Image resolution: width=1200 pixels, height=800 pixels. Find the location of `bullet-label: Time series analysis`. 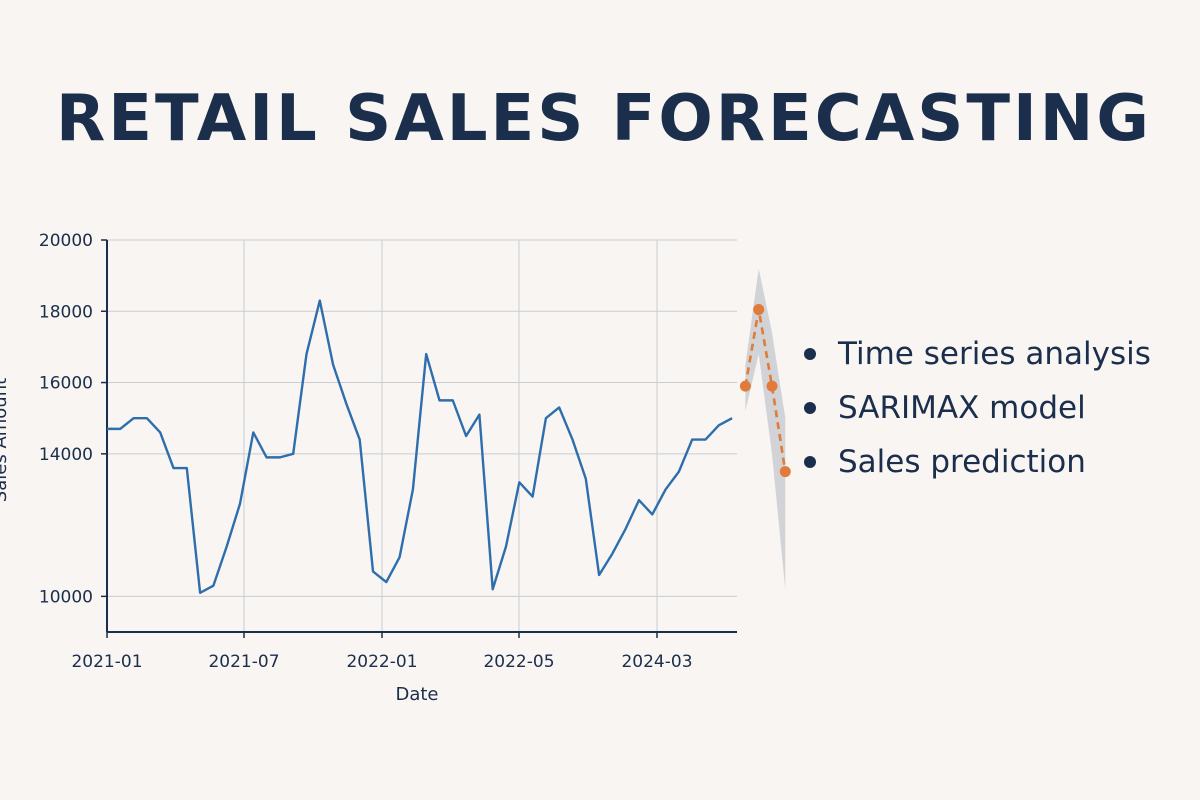

bullet-label: Time series analysis is located at coordinates (994, 354).